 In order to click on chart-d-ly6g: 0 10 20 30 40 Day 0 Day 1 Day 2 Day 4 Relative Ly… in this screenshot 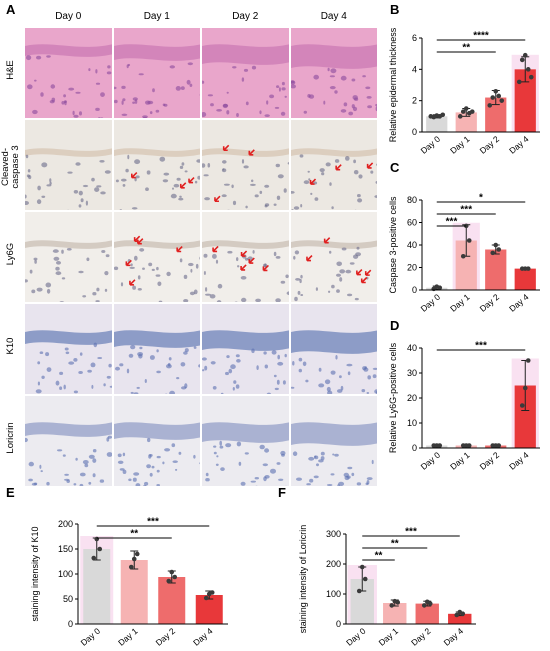, I will do `click(464, 406)`.